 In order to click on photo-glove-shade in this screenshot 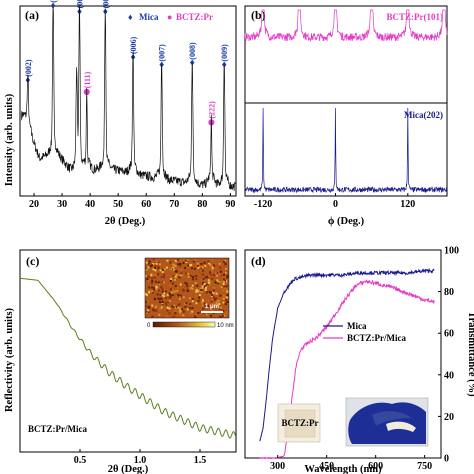, I will do `click(392, 418)`.